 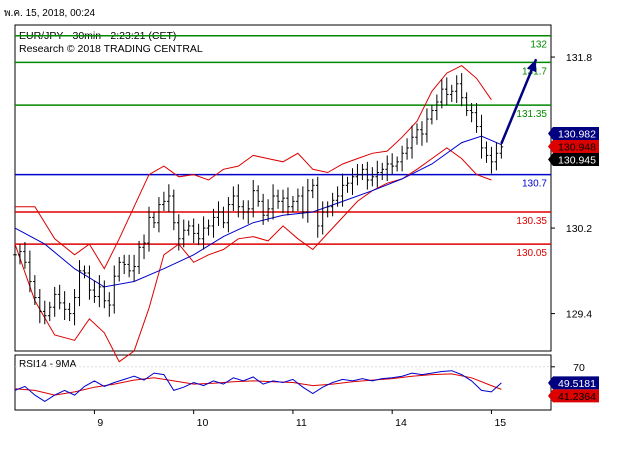 I want to click on rsi-value-tag-1: 41.2364, so click(x=573, y=396).